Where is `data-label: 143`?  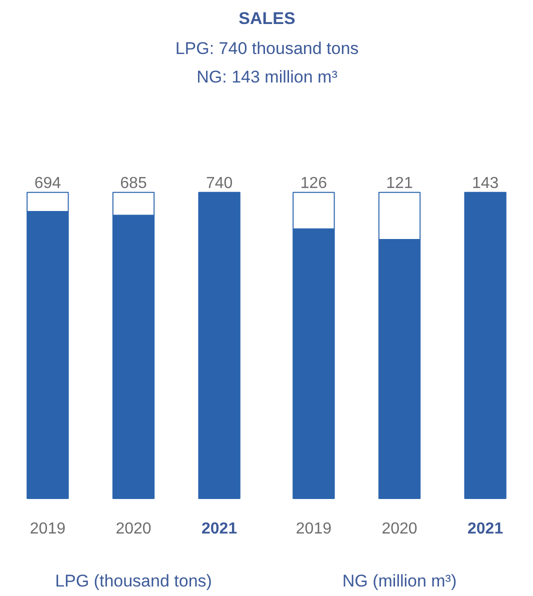
data-label: 143 is located at coordinates (485, 183).